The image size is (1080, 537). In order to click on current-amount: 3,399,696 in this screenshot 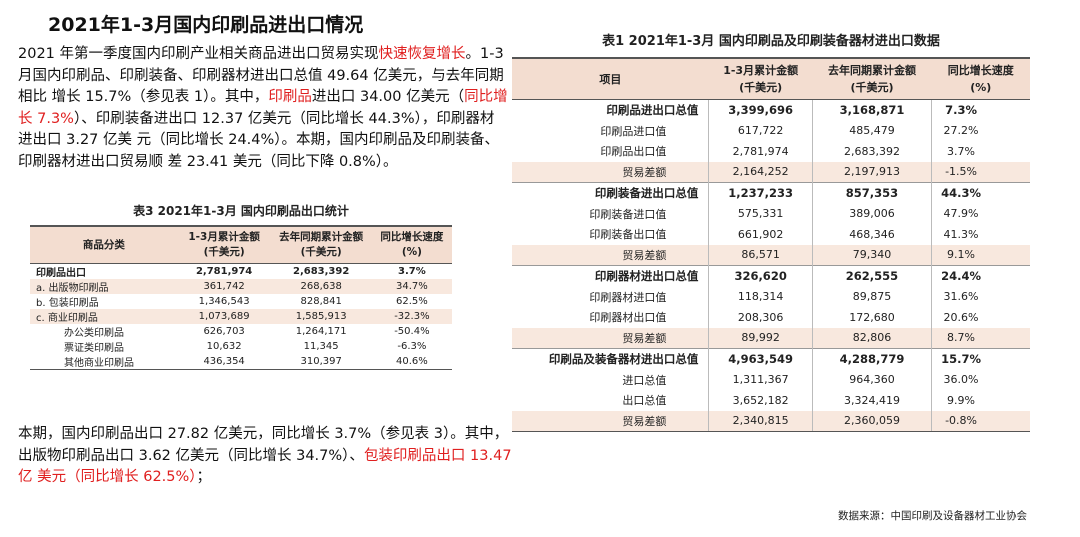, I will do `click(760, 110)`.